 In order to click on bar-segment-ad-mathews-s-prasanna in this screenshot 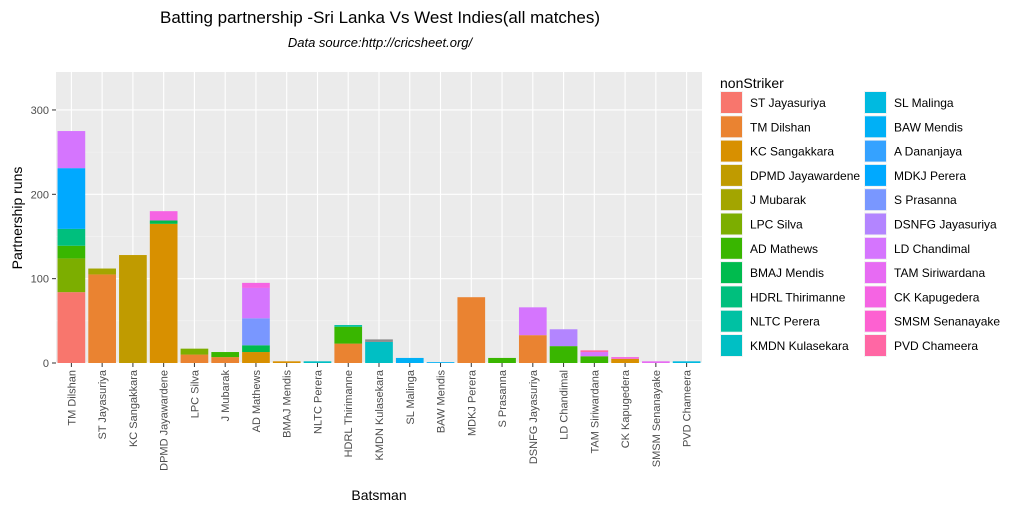, I will do `click(256, 332)`.